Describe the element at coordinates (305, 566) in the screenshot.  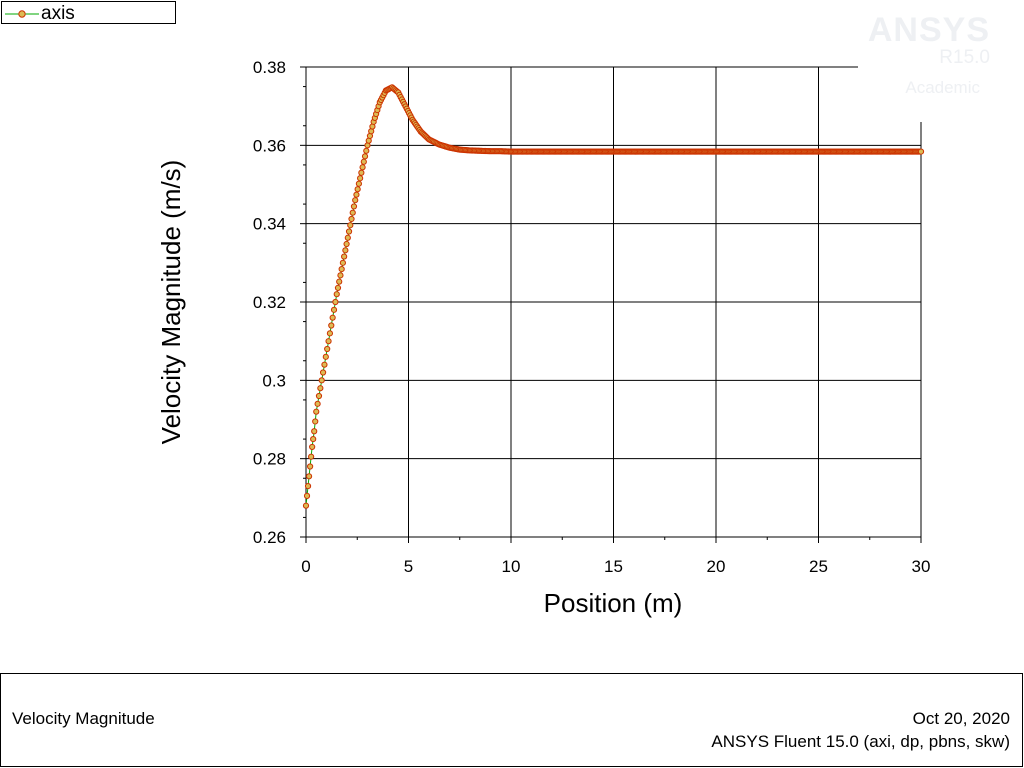
I see `x-tick-label: 0` at that location.